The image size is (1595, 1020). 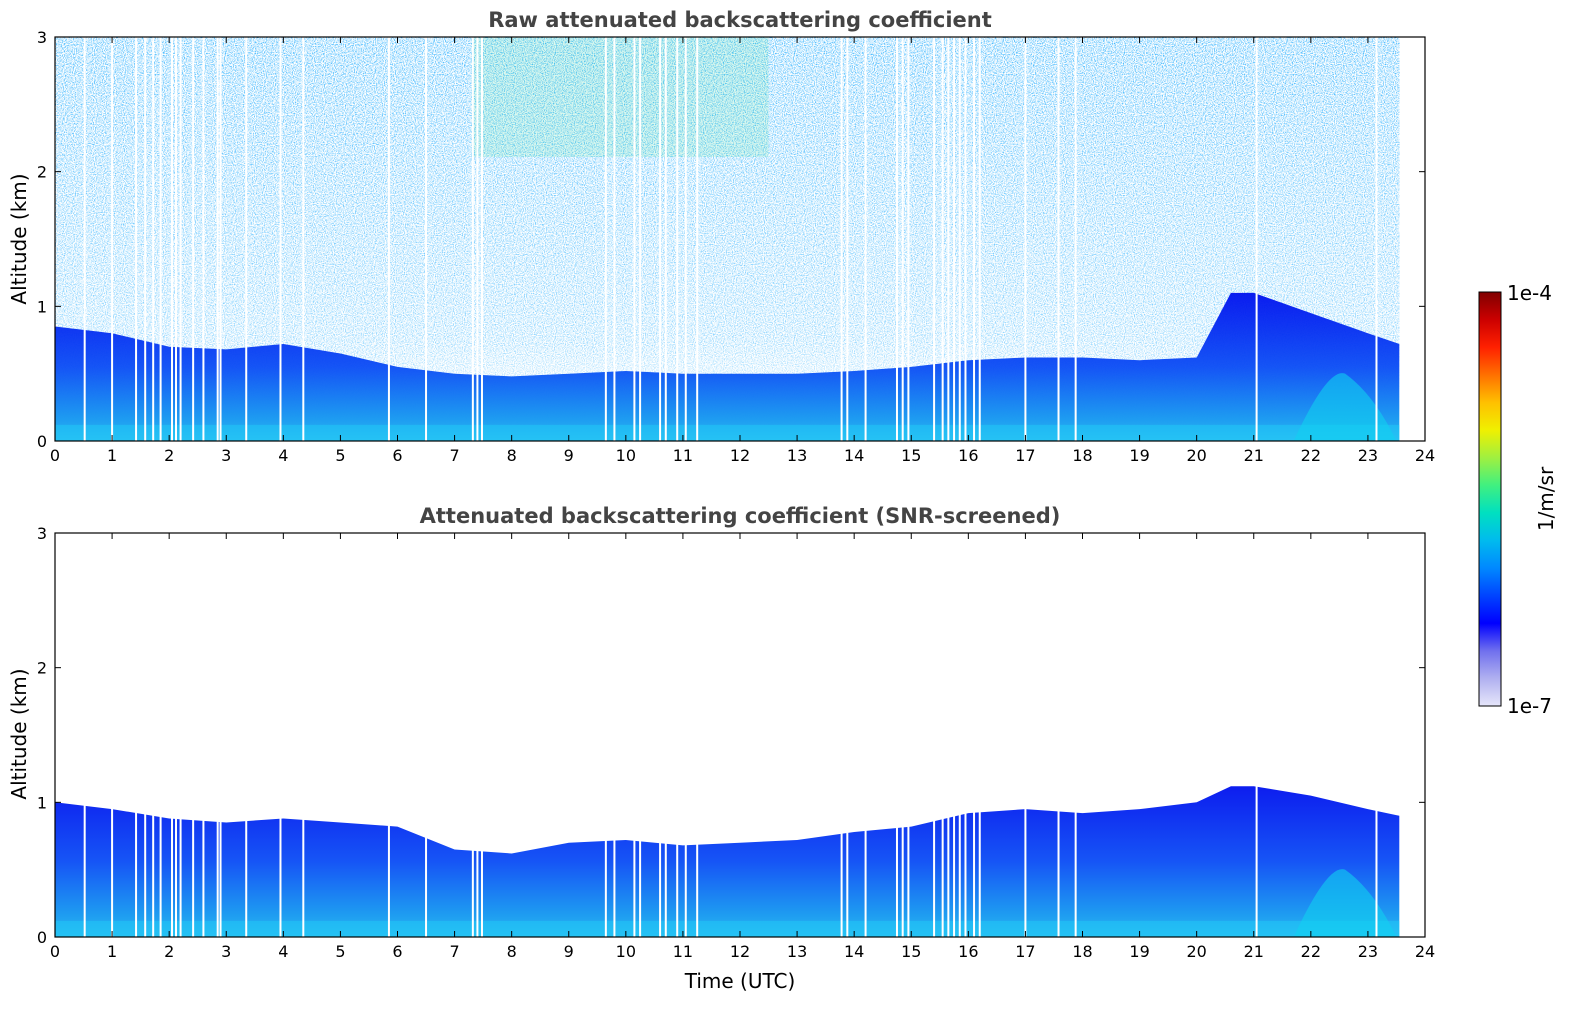 What do you see at coordinates (1082, 951) in the screenshot?
I see `x-tick-label: 18` at bounding box center [1082, 951].